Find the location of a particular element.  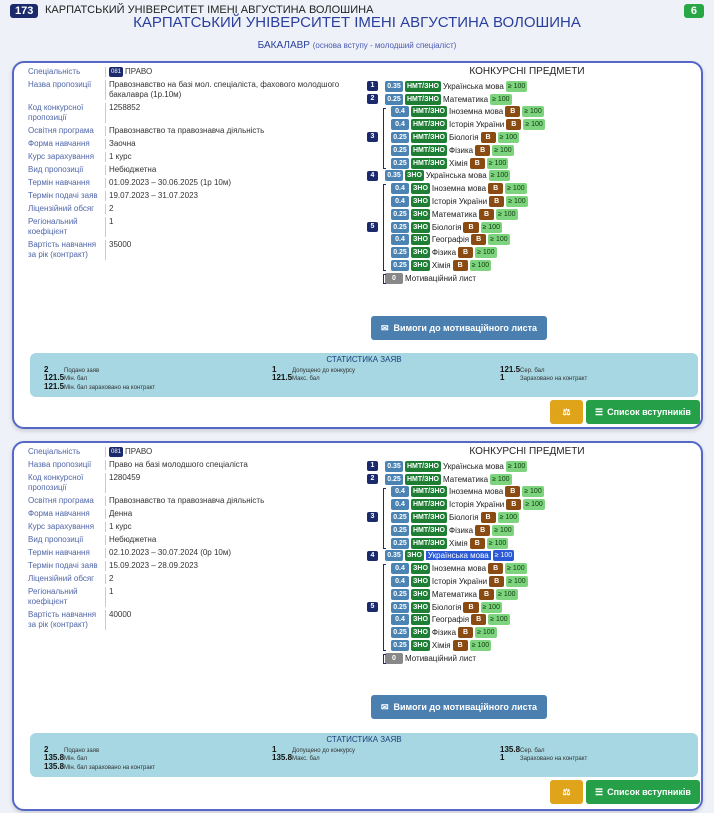

group-bracket is located at coordinates (384, 518).